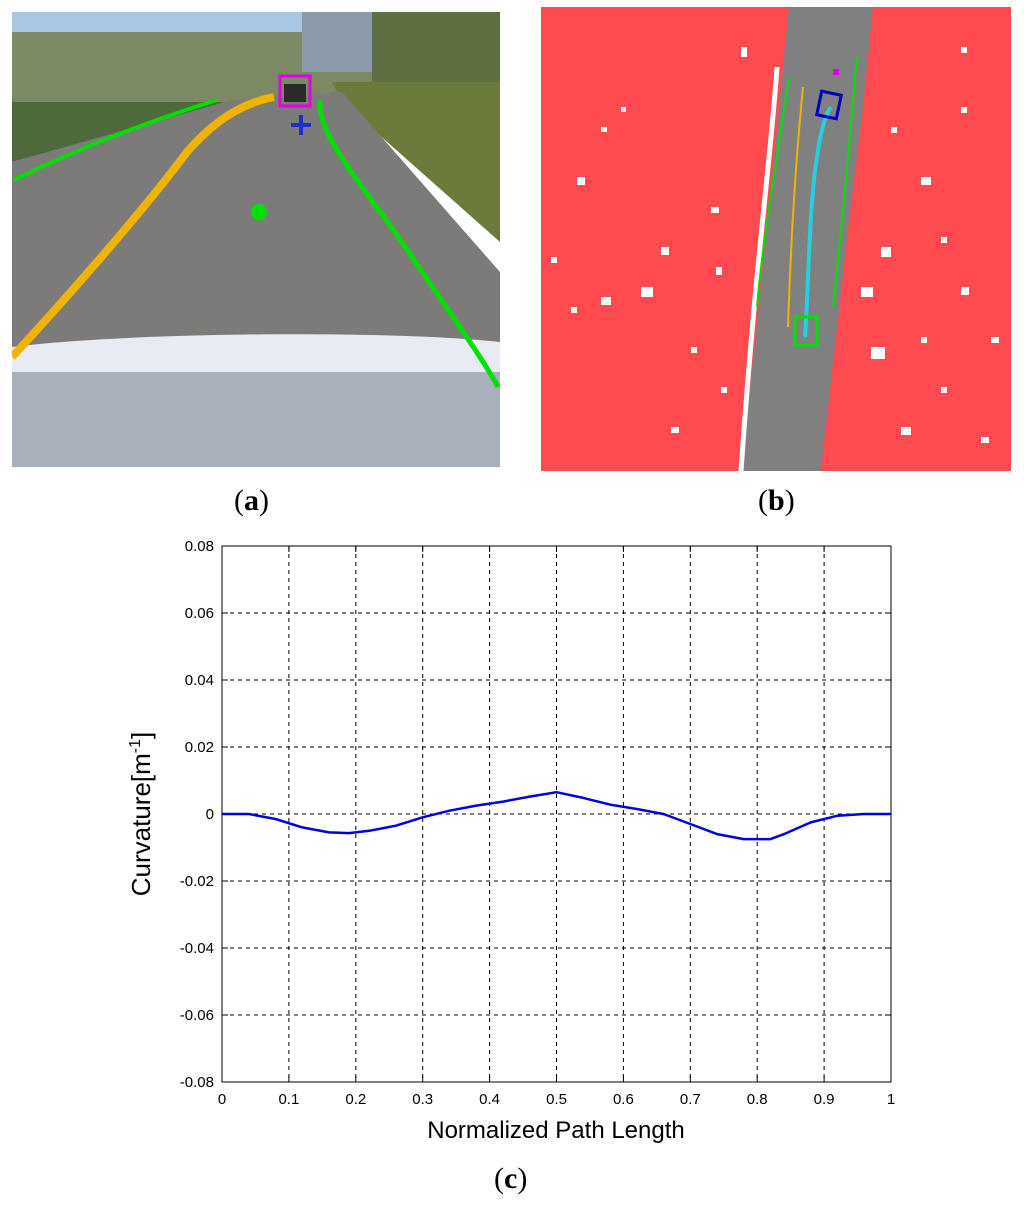 The width and height of the screenshot is (1024, 1207). I want to click on y-tick-label: 0, so click(210, 814).